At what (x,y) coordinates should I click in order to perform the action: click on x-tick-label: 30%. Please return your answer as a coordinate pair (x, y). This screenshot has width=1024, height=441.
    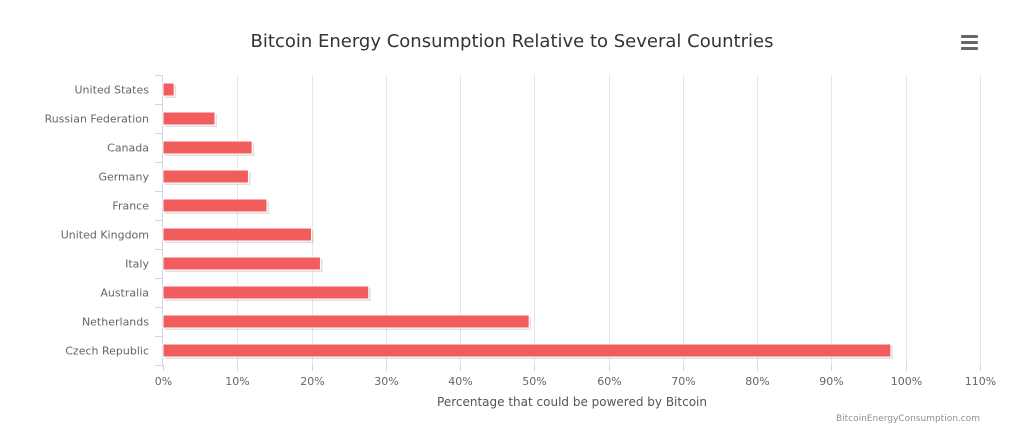
    Looking at the image, I should click on (386, 381).